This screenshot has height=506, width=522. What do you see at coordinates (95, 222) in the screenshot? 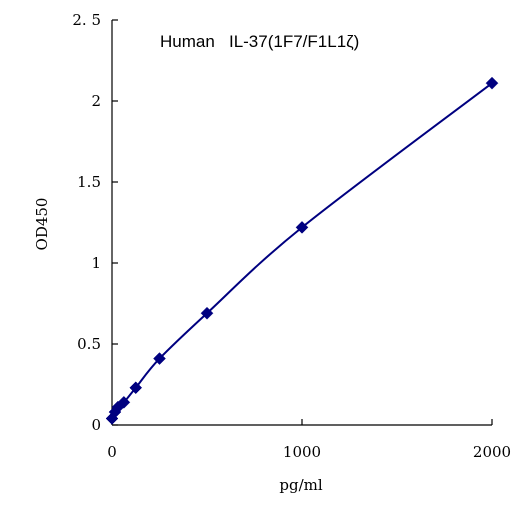
I see `y-ticks: 0 0.5 1 1.5 2 2. 5` at bounding box center [95, 222].